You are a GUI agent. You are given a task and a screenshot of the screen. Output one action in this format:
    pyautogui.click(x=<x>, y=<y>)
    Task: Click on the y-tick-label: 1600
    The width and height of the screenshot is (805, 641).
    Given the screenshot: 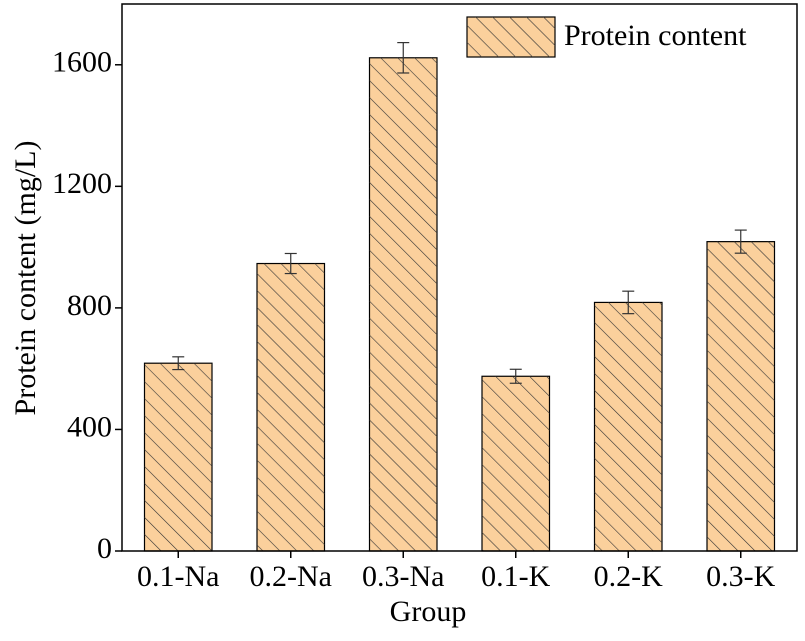 What is the action you would take?
    pyautogui.click(x=82, y=62)
    